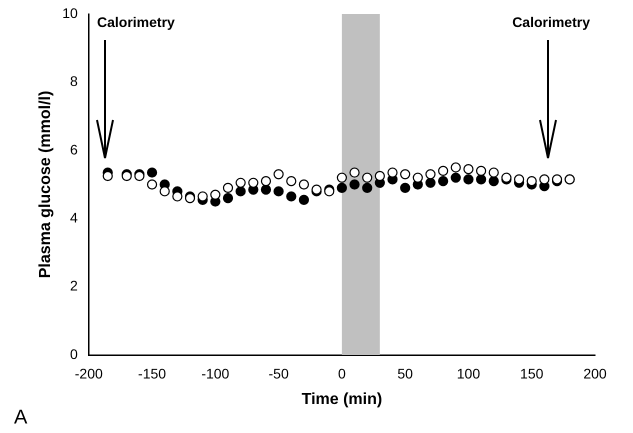 The width and height of the screenshot is (633, 433). What do you see at coordinates (45, 184) in the screenshot?
I see `y-axis-title: Plasma glucose (mmol/l)` at bounding box center [45, 184].